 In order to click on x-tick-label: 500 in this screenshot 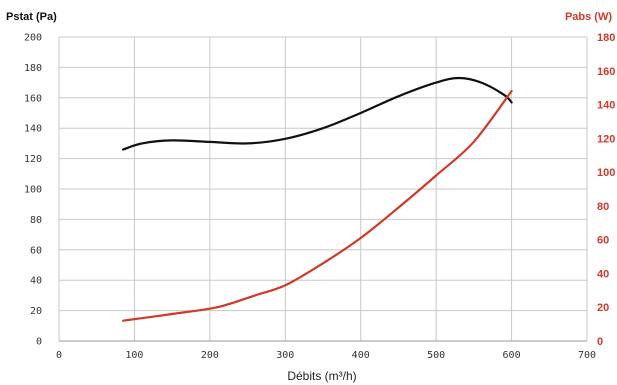, I will do `click(436, 355)`.